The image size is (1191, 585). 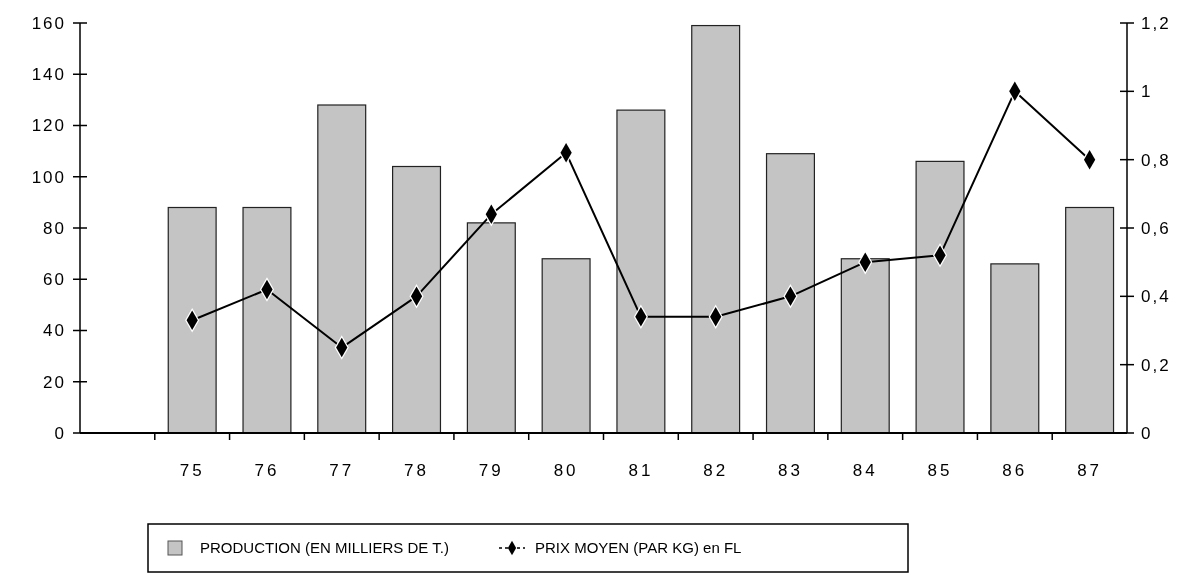 I want to click on y-tick-label: 0, so click(x=60, y=433).